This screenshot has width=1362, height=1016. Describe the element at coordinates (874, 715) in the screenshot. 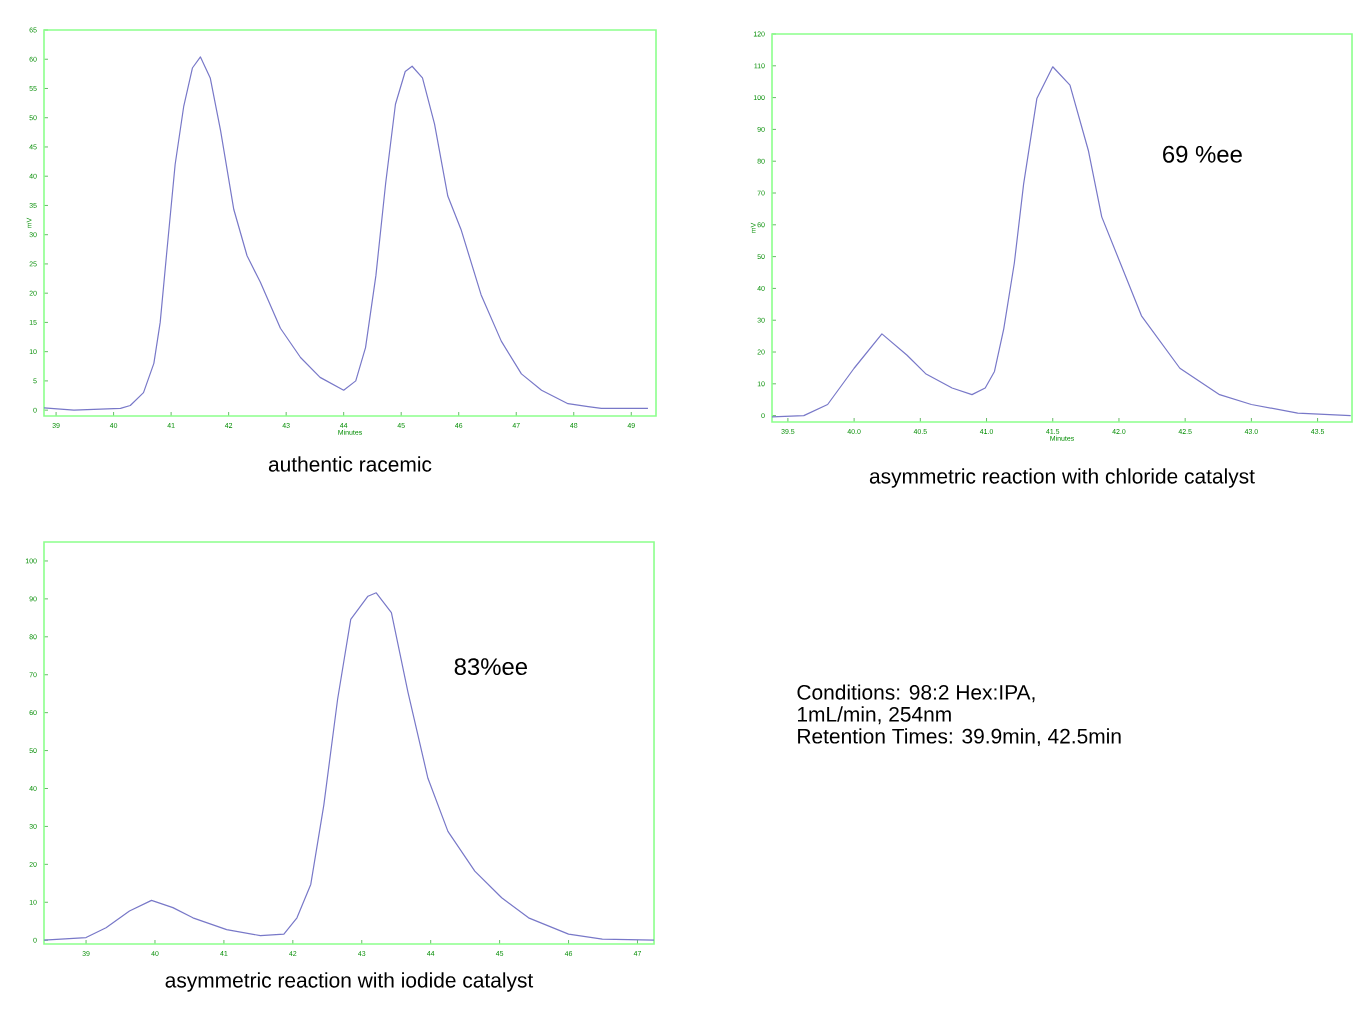

I see `text: 1mL/min, 254nm` at that location.